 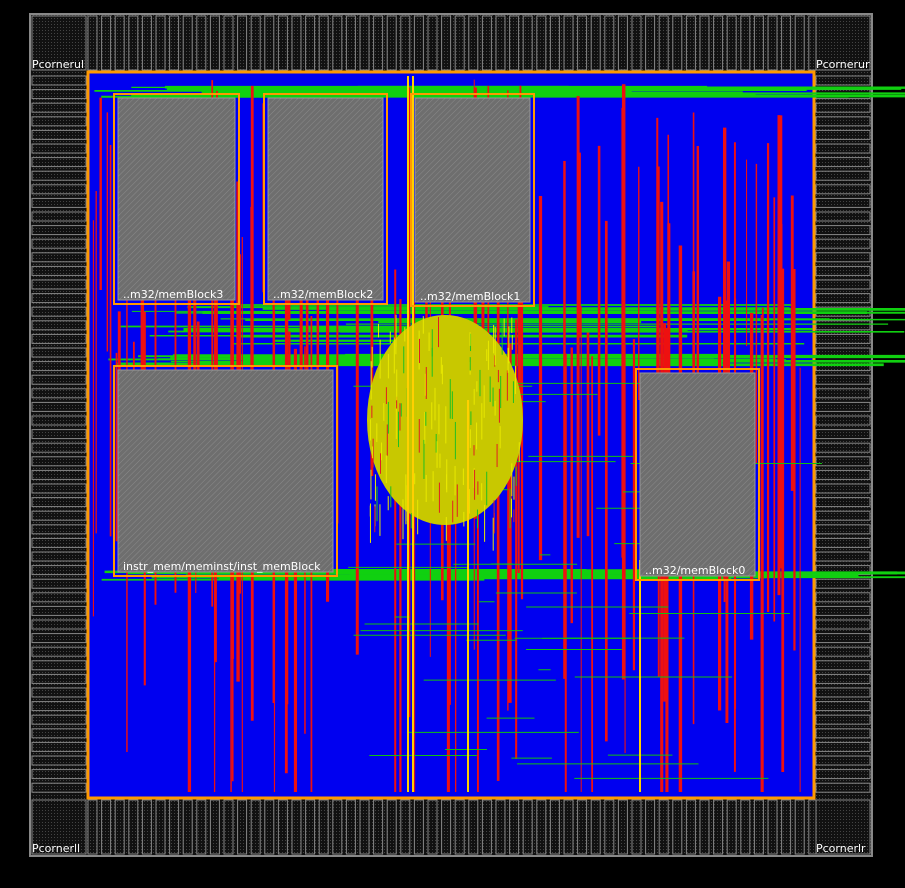 What do you see at coordinates (470, 296) in the screenshot?
I see `macro-label: ..m32/memBlock1` at bounding box center [470, 296].